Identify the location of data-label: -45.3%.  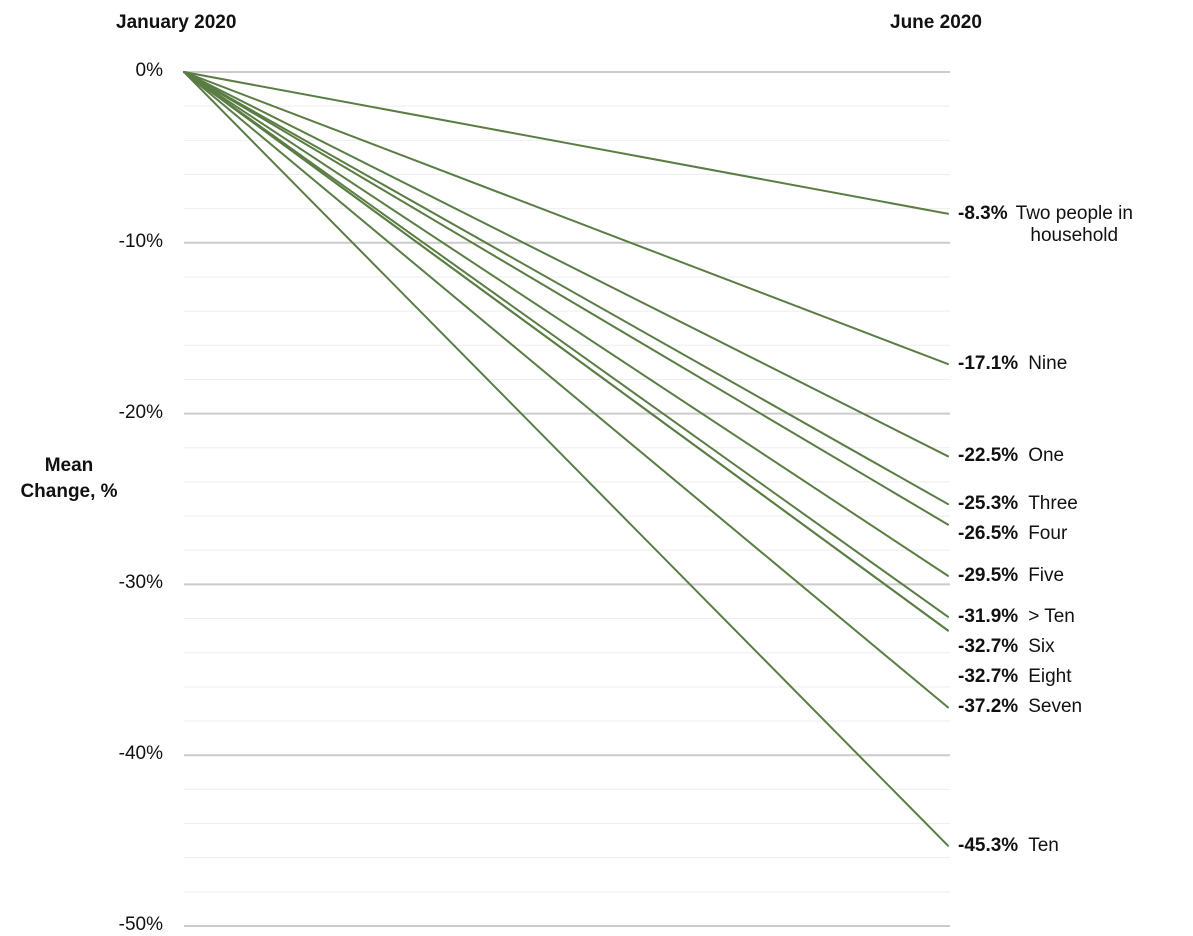
(988, 845).